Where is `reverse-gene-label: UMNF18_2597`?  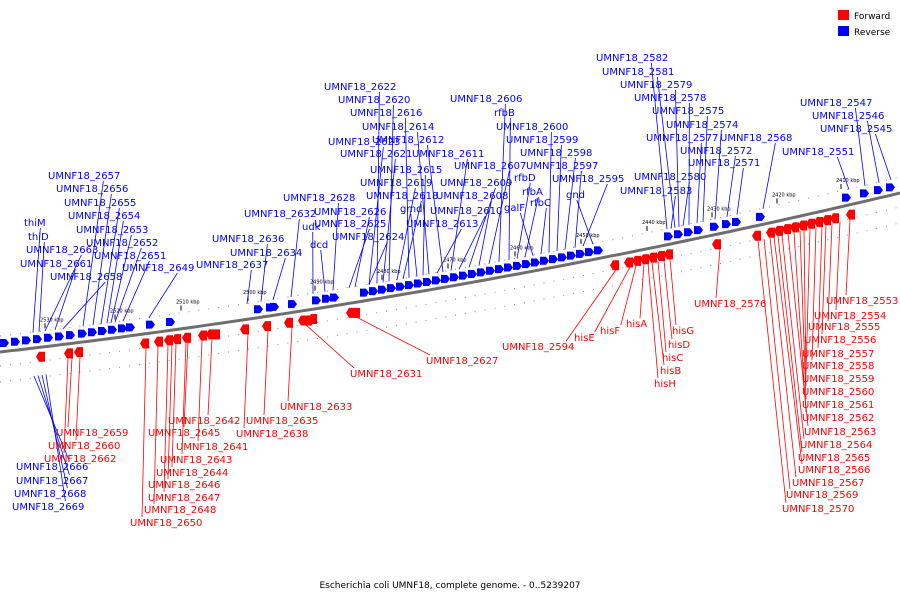
reverse-gene-label: UMNF18_2597 is located at coordinates (562, 166).